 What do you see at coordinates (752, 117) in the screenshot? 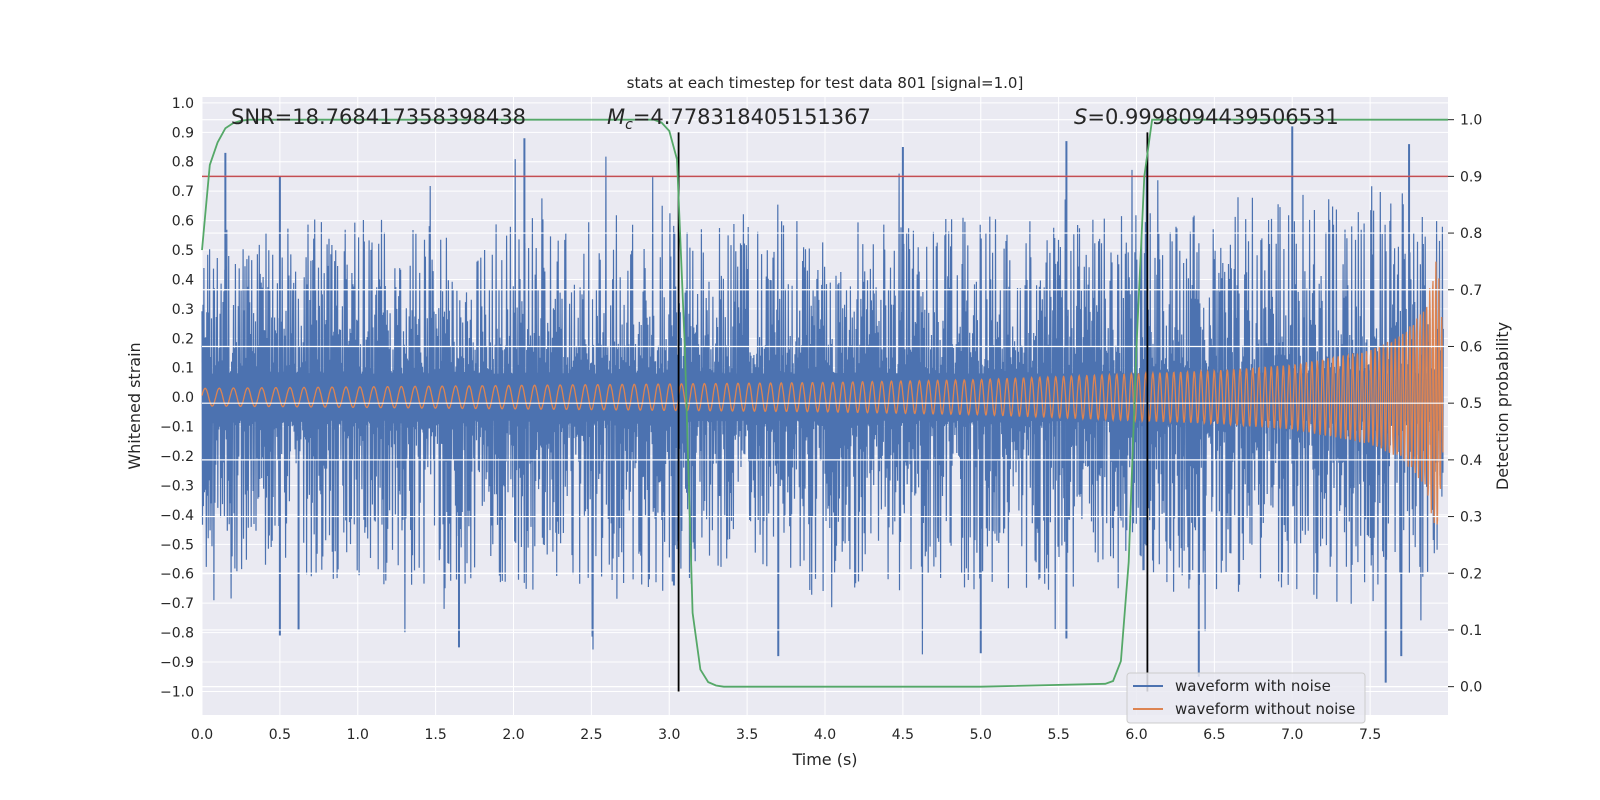
I see `chirp-mass-value: =4.778318405151367` at bounding box center [752, 117].